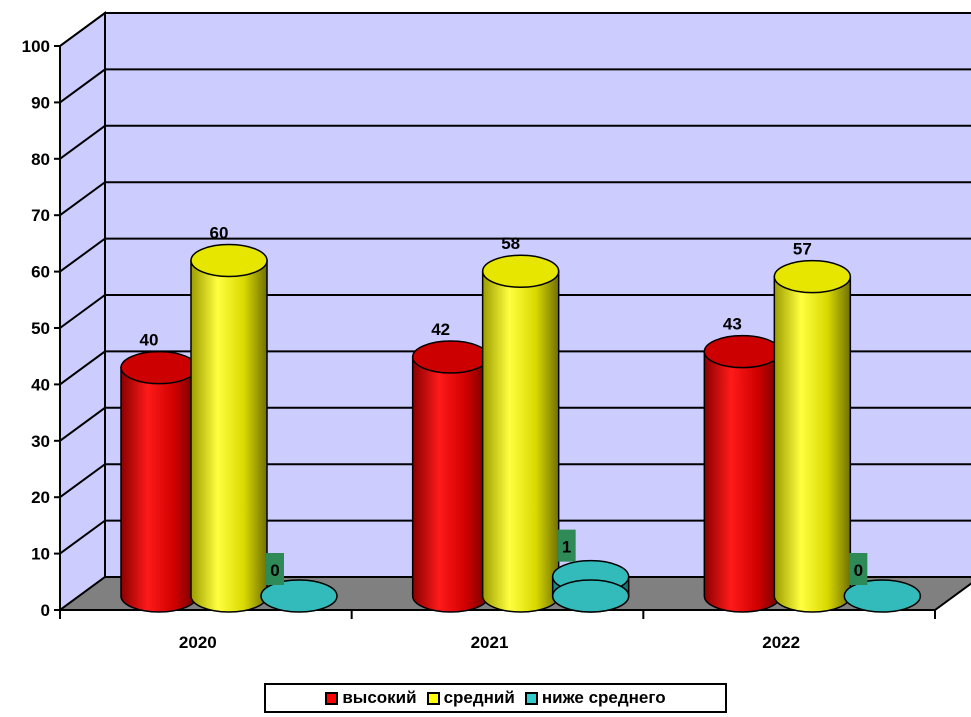  I want to click on y-tick-label: 30, so click(40, 441).